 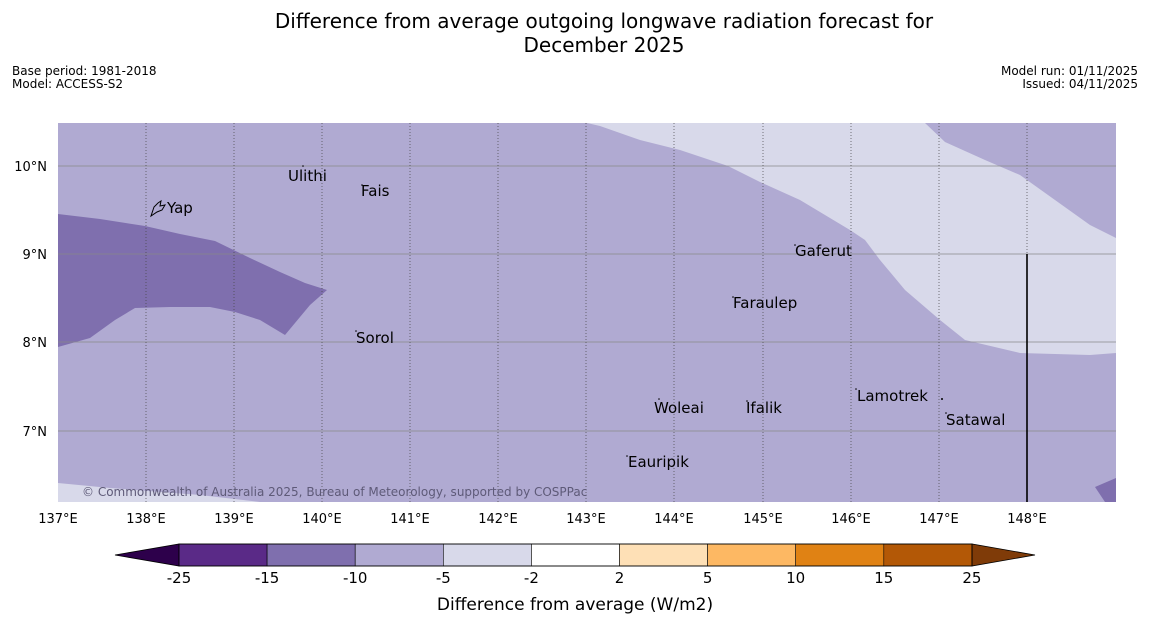 What do you see at coordinates (658, 462) in the screenshot?
I see `place-eauripik: Eauripik` at bounding box center [658, 462].